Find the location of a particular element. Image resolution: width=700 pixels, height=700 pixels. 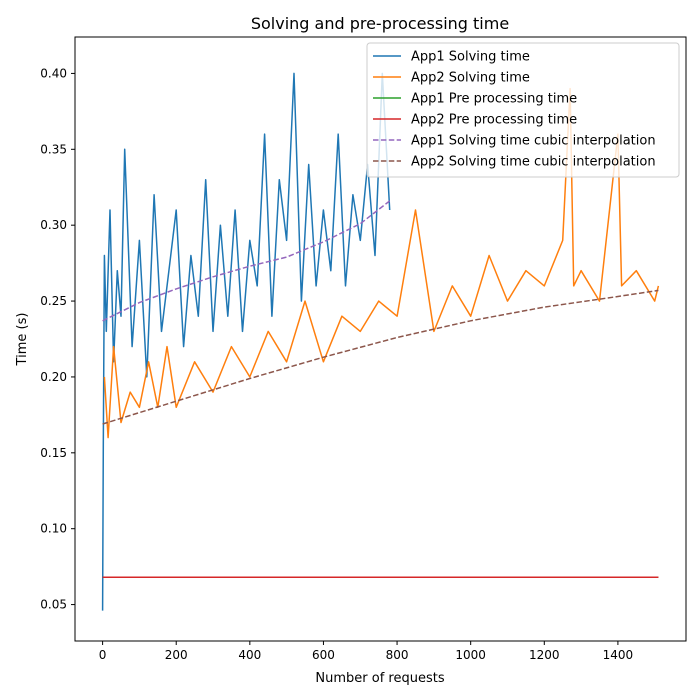

x-tick-label: 1400 is located at coordinates (618, 655).